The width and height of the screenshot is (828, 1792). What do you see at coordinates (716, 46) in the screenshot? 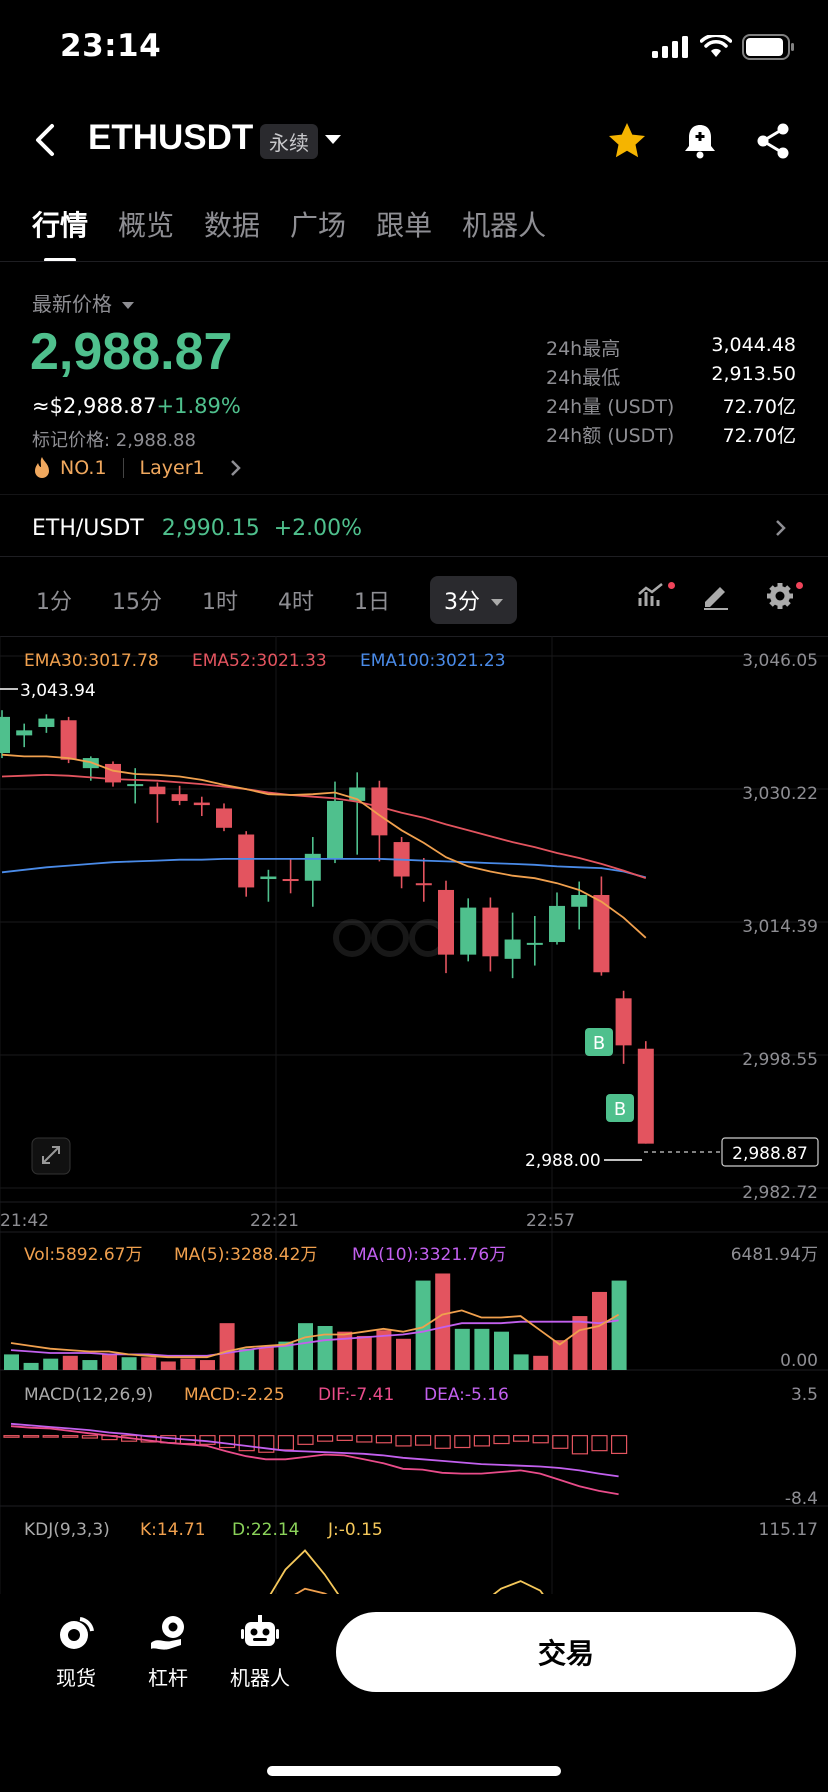
I see `wifi-icon` at bounding box center [716, 46].